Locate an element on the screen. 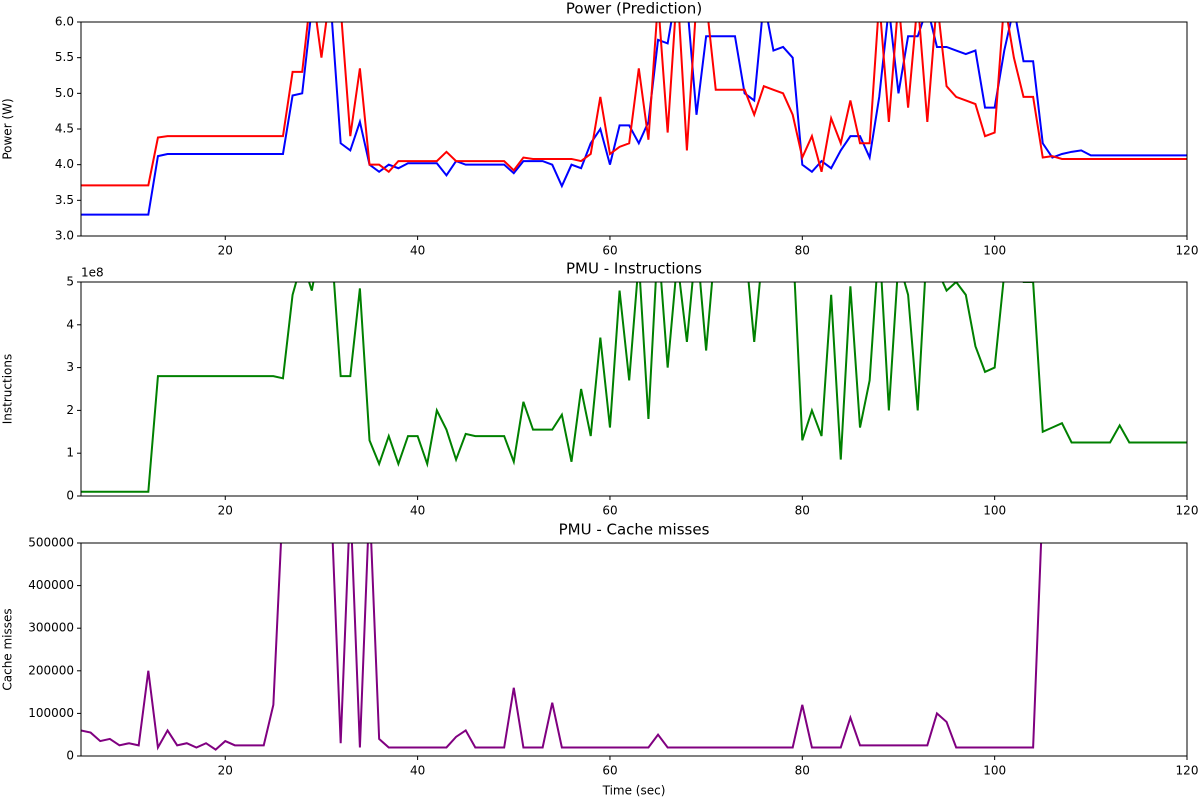 The width and height of the screenshot is (1200, 800). chart-title: PMU - Instructions is located at coordinates (634, 269).